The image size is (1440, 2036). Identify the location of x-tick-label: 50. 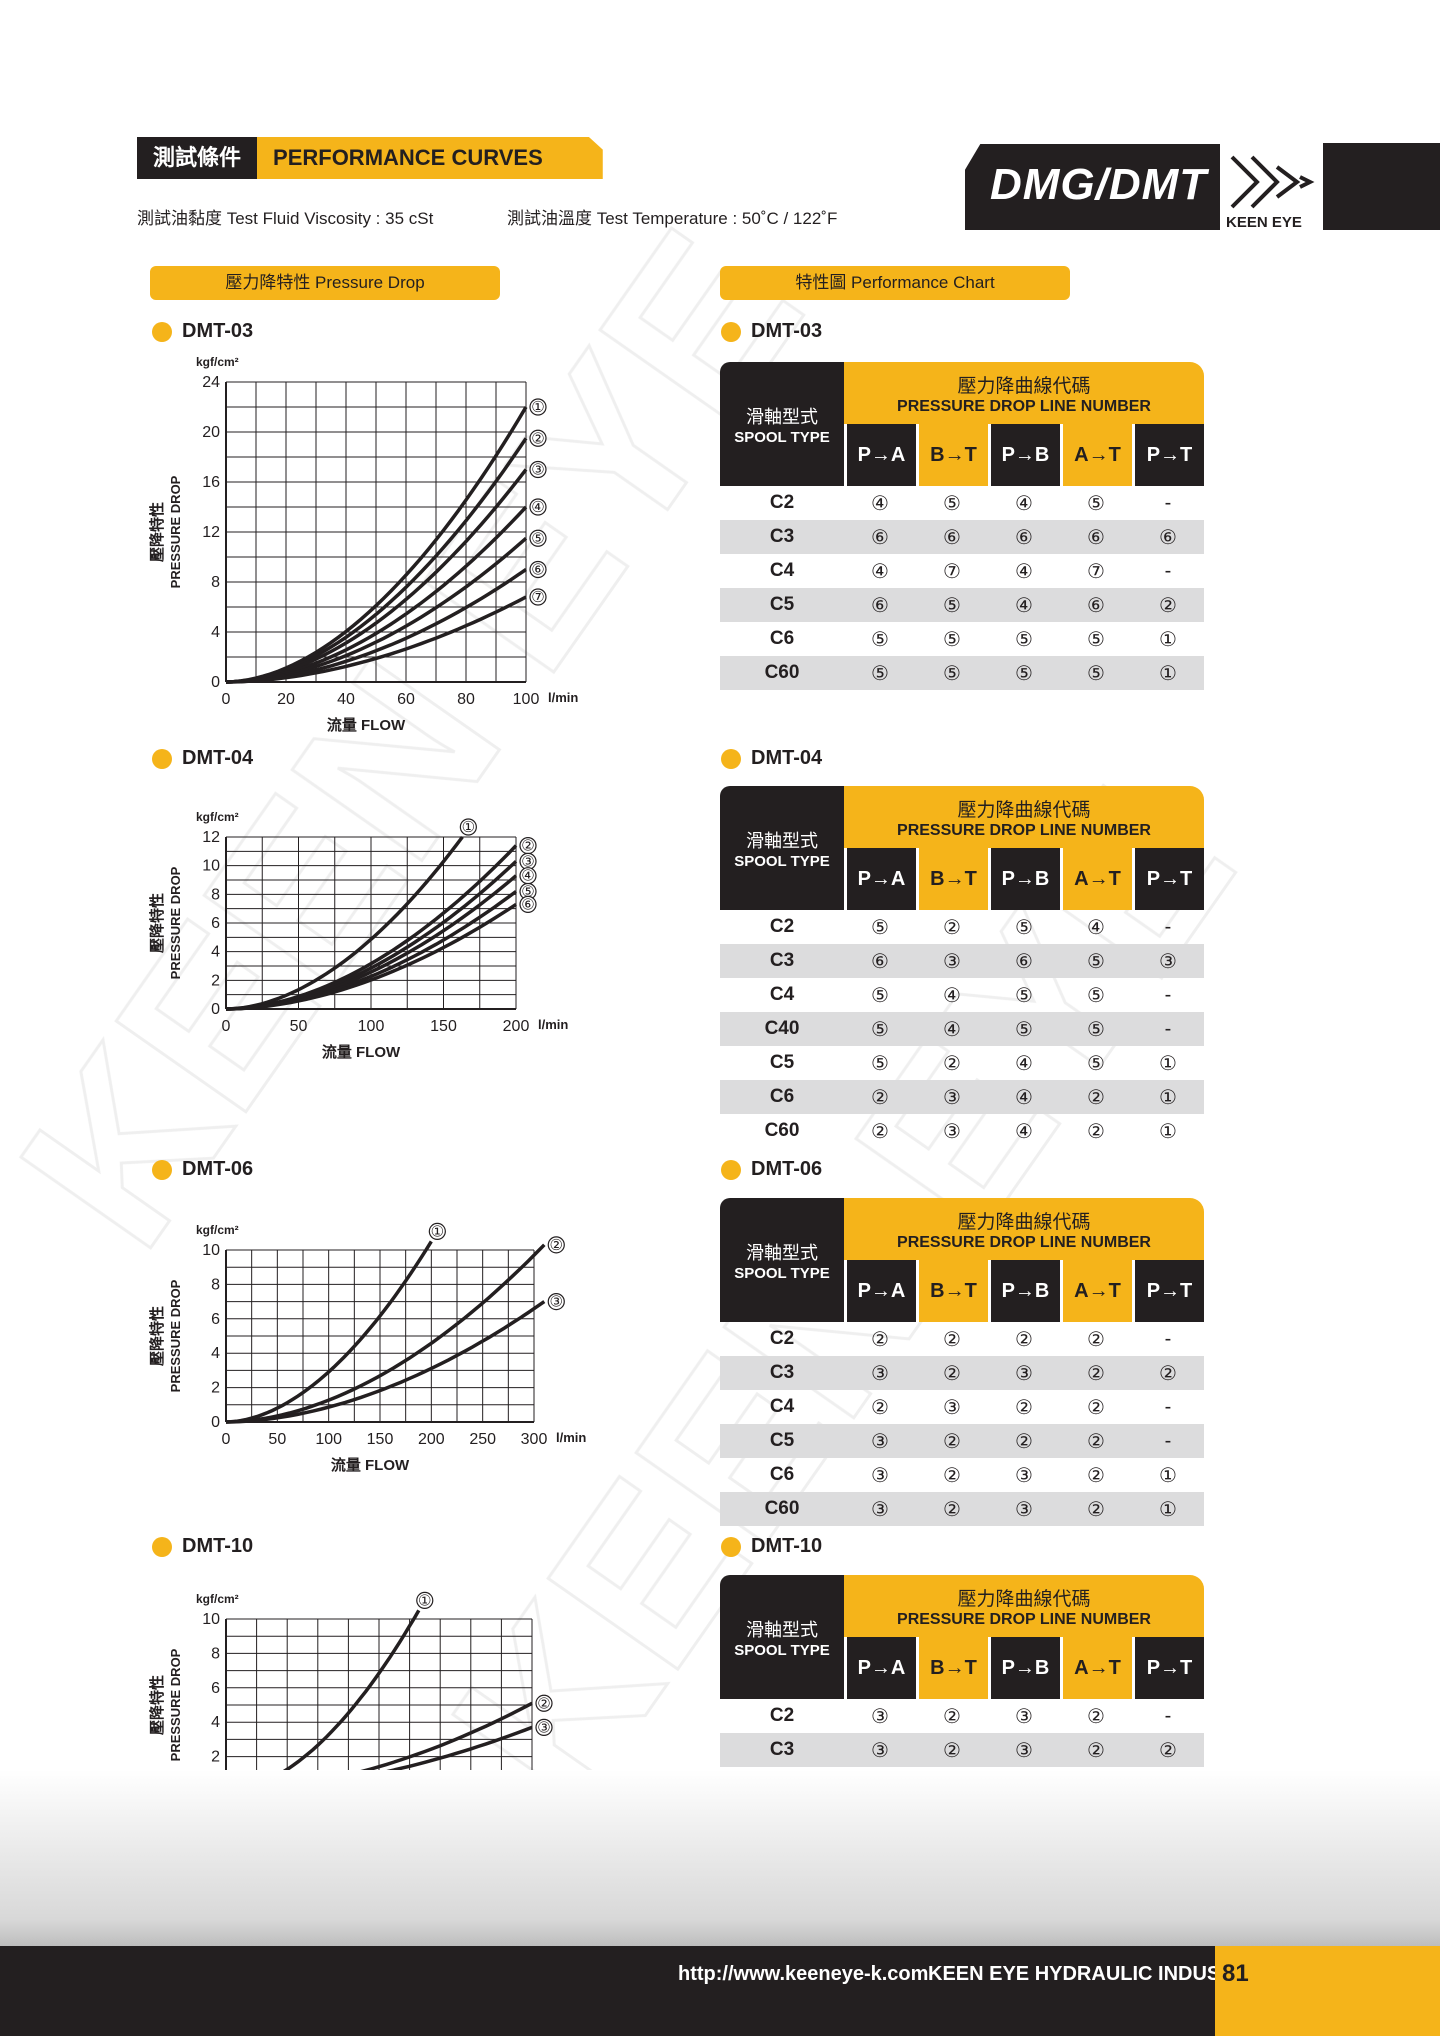
(277, 1439).